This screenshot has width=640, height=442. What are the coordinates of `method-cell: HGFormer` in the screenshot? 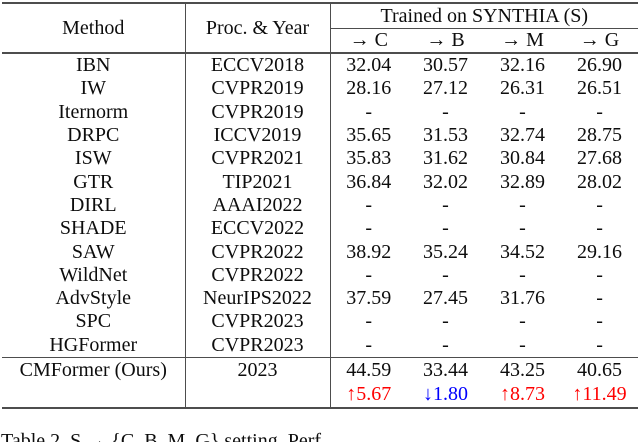 It's located at (94, 345).